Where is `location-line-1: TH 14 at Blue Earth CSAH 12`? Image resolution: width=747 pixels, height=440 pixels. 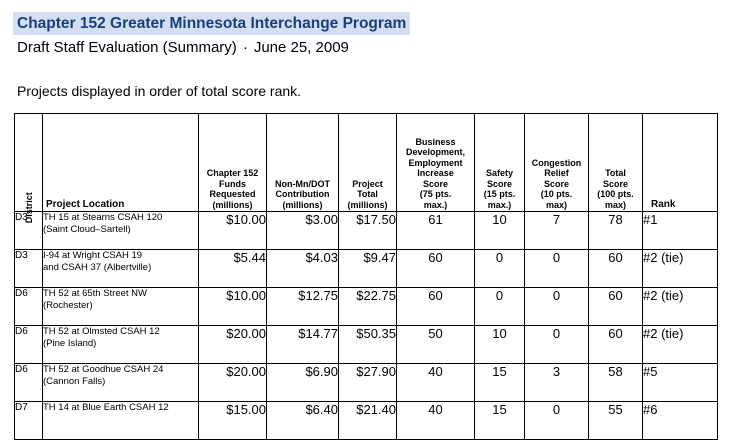
location-line-1: TH 14 at Blue Earth CSAH 12 is located at coordinates (106, 407).